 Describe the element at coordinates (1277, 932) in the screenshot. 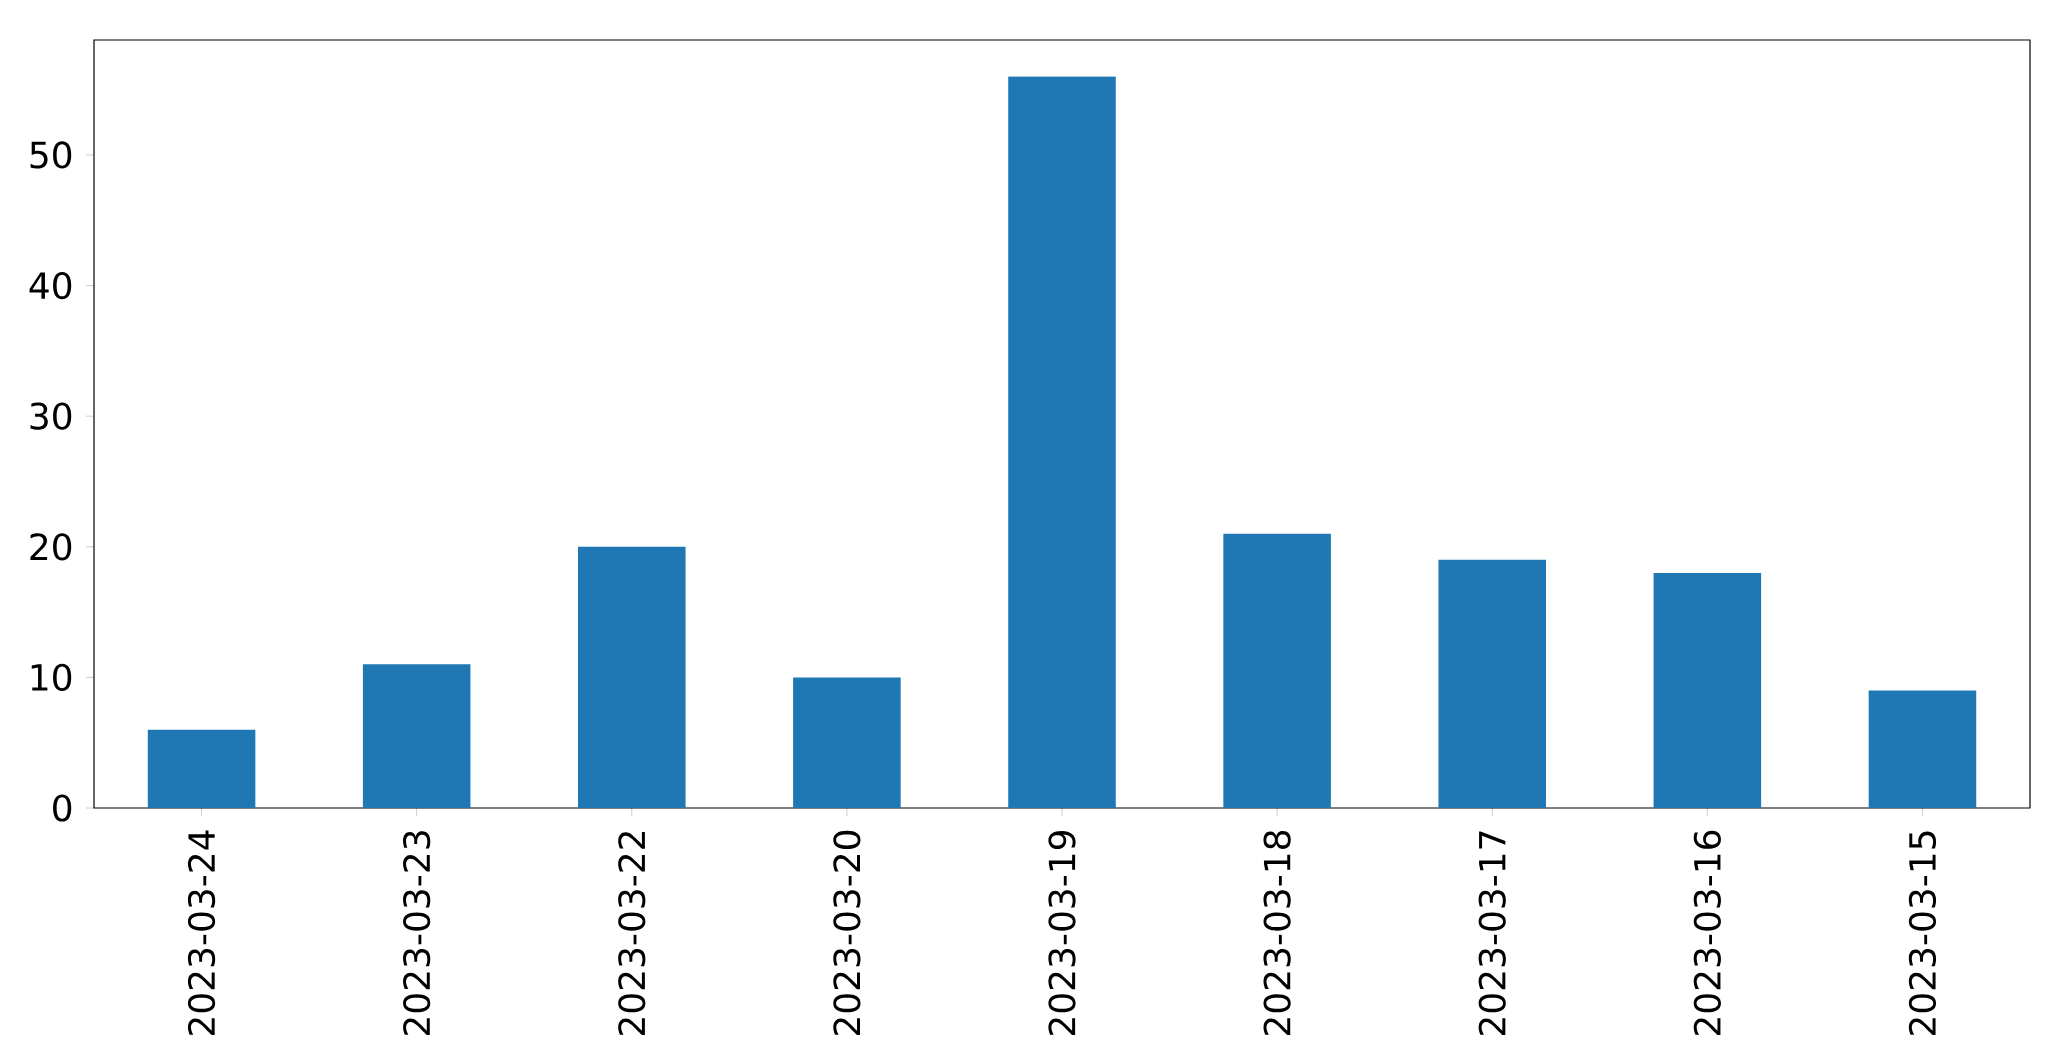

I see `x-tick-label: 2023-03-18` at that location.